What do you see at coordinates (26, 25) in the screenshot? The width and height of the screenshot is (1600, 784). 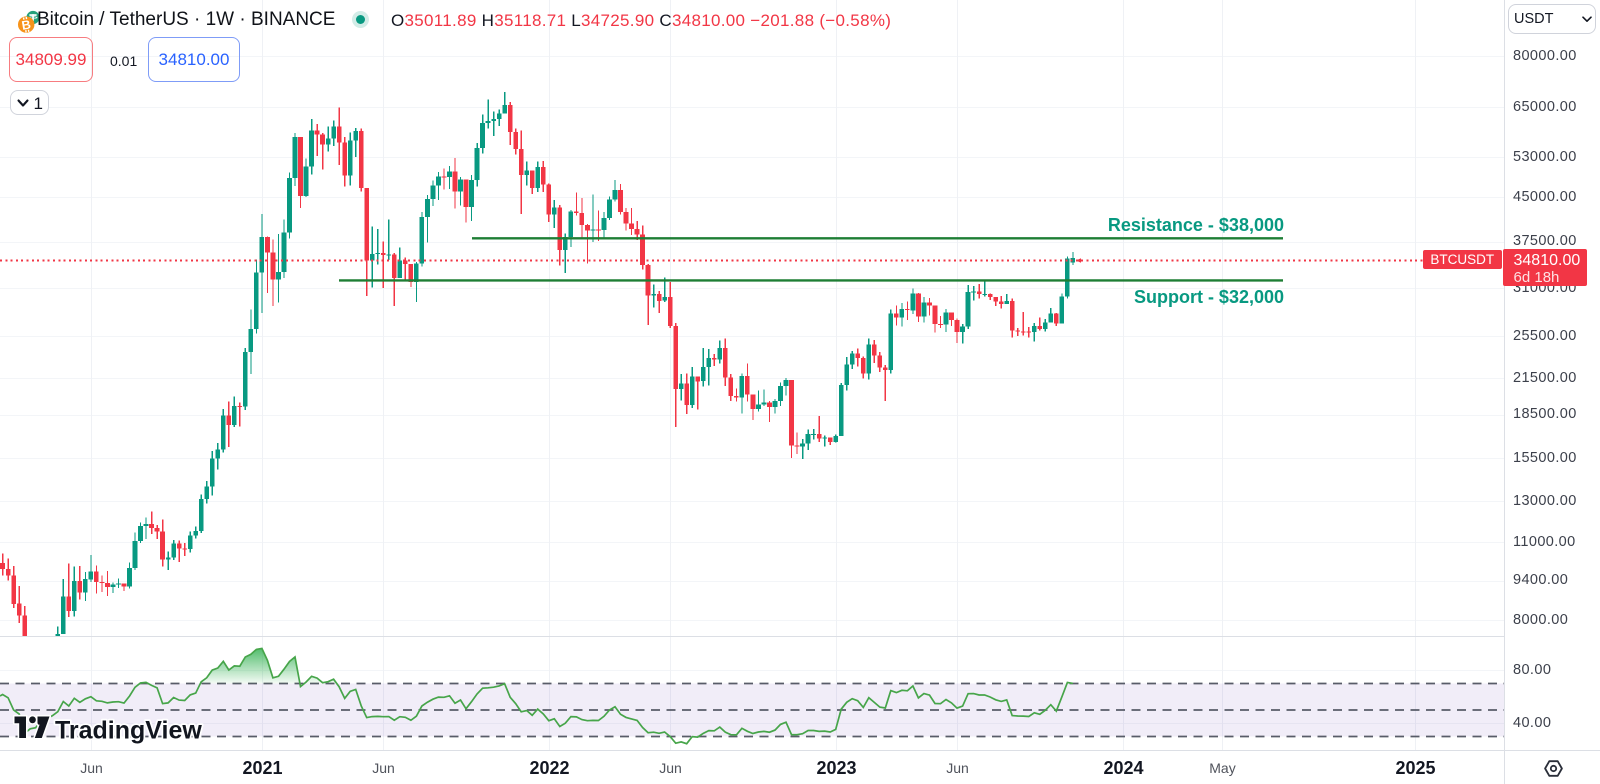 I see `svg-text: B` at bounding box center [26, 25].